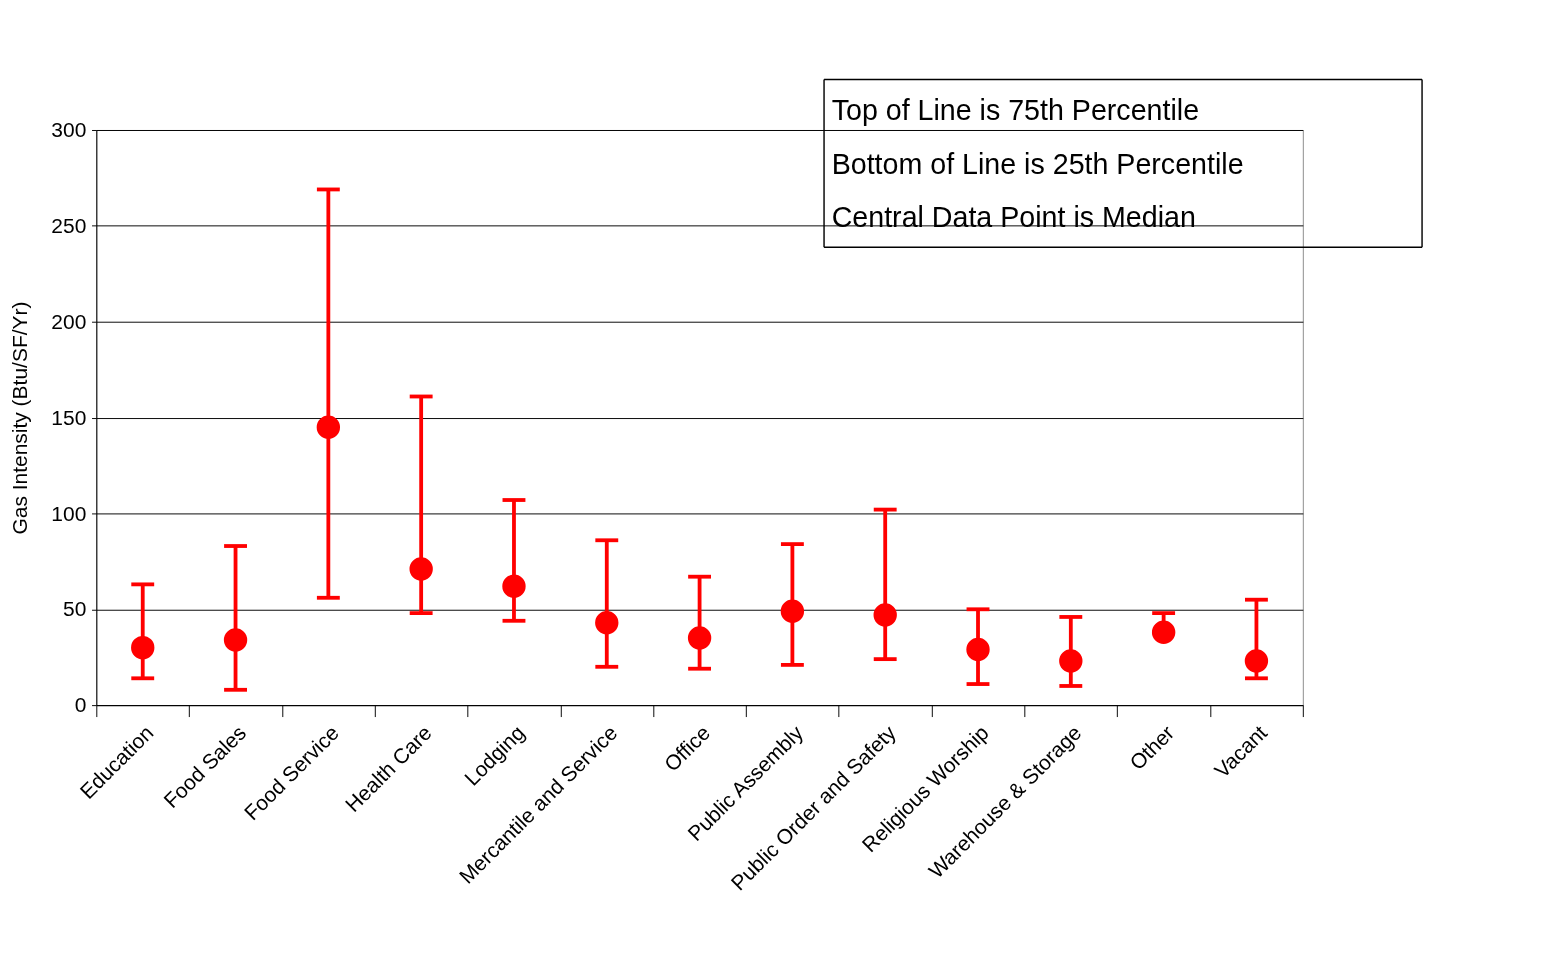 This screenshot has height=980, width=1547. What do you see at coordinates (80, 705) in the screenshot?
I see `y-tick-label: 0` at bounding box center [80, 705].